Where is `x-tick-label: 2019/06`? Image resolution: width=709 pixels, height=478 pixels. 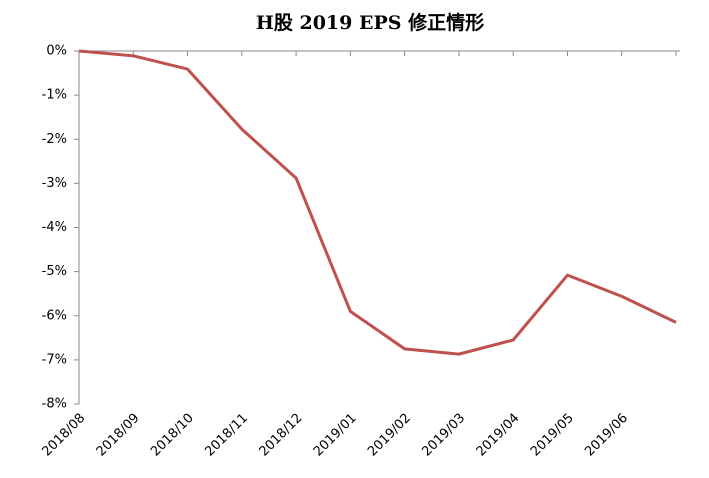
x-tick-label: 2019/06 is located at coordinates (606, 435).